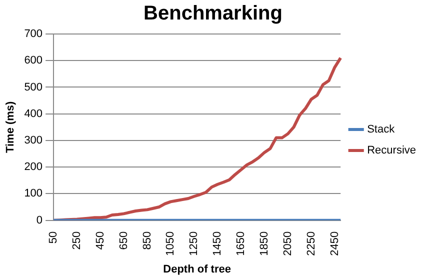 Image resolution: width=430 pixels, height=280 pixels. I want to click on x-tick-label: 650, so click(124, 240).